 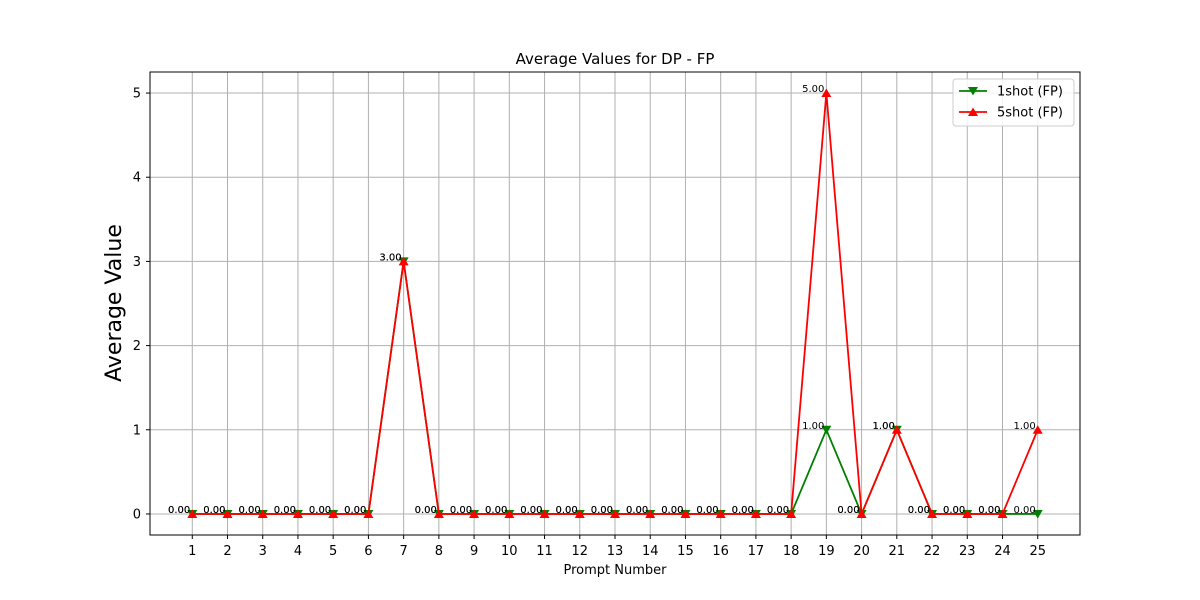 What do you see at coordinates (137, 514) in the screenshot?
I see `y-tick-label: 0` at bounding box center [137, 514].